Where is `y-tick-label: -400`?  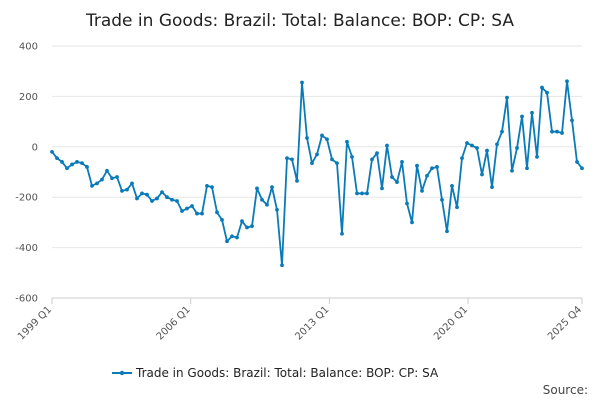
y-tick-label: -400 is located at coordinates (26, 248).